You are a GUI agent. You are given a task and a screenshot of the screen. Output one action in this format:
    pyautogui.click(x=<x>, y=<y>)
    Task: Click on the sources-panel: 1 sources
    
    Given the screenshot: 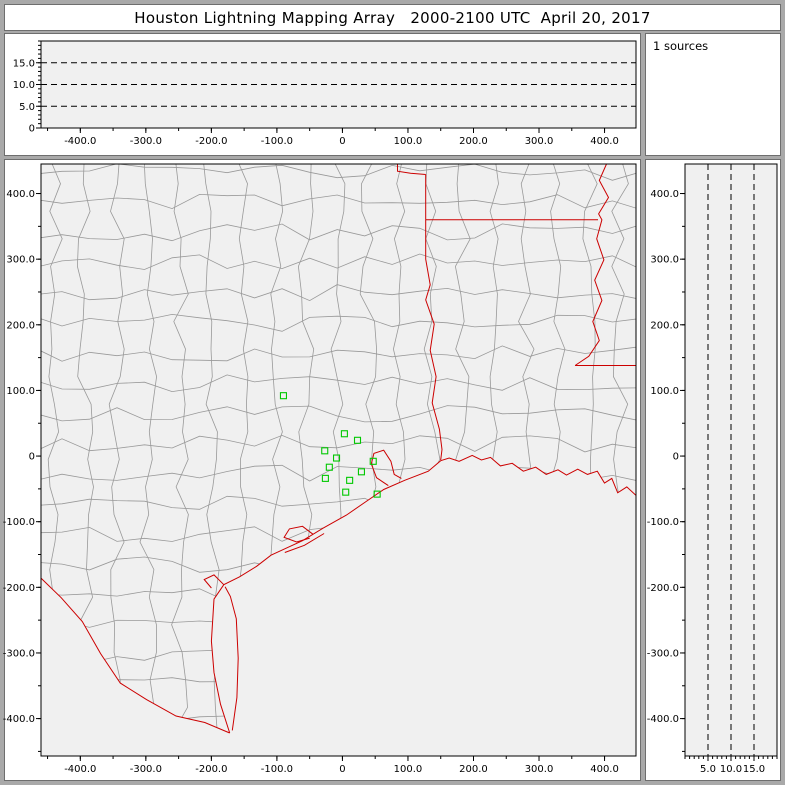 What is the action you would take?
    pyautogui.click(x=713, y=94)
    